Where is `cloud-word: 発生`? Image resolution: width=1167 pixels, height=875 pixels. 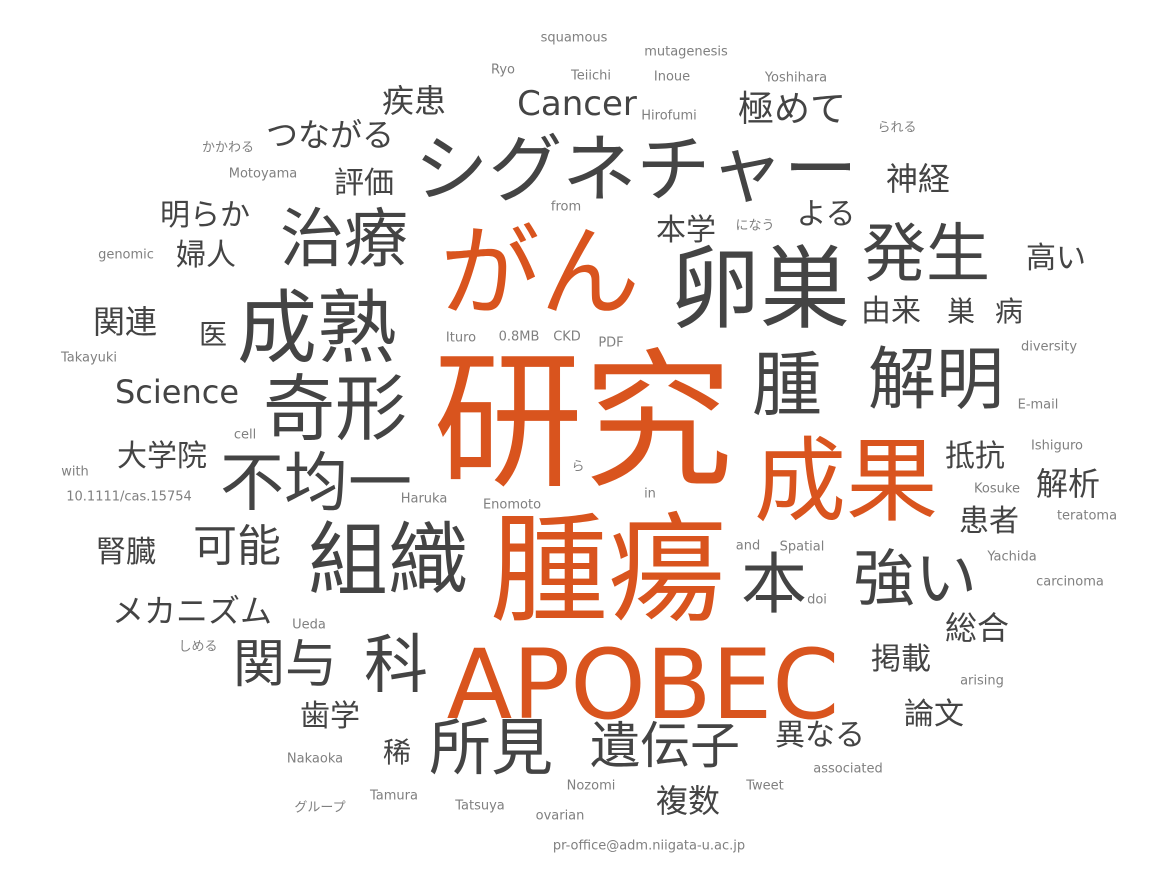 cloud-word: 発生 is located at coordinates (926, 255).